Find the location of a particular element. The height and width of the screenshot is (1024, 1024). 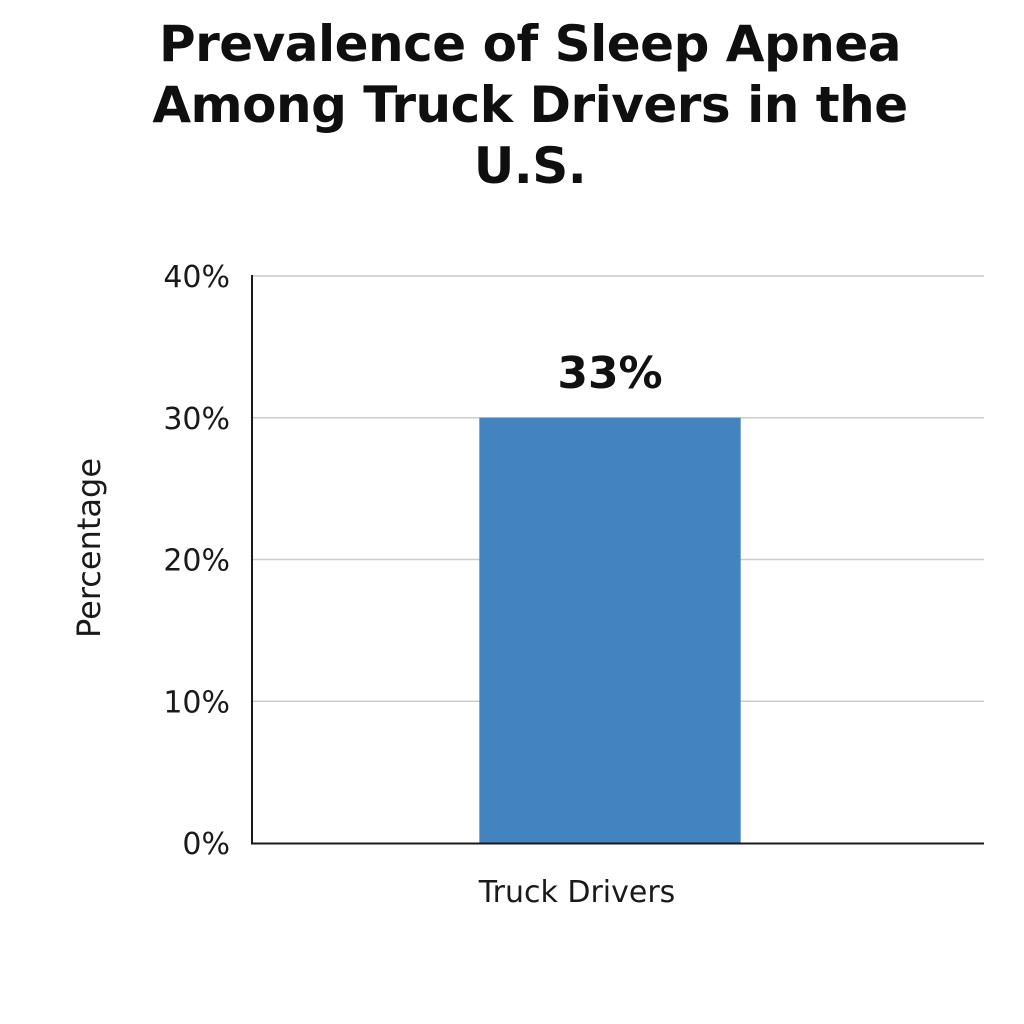

y-tick-label: 0% is located at coordinates (206, 844).